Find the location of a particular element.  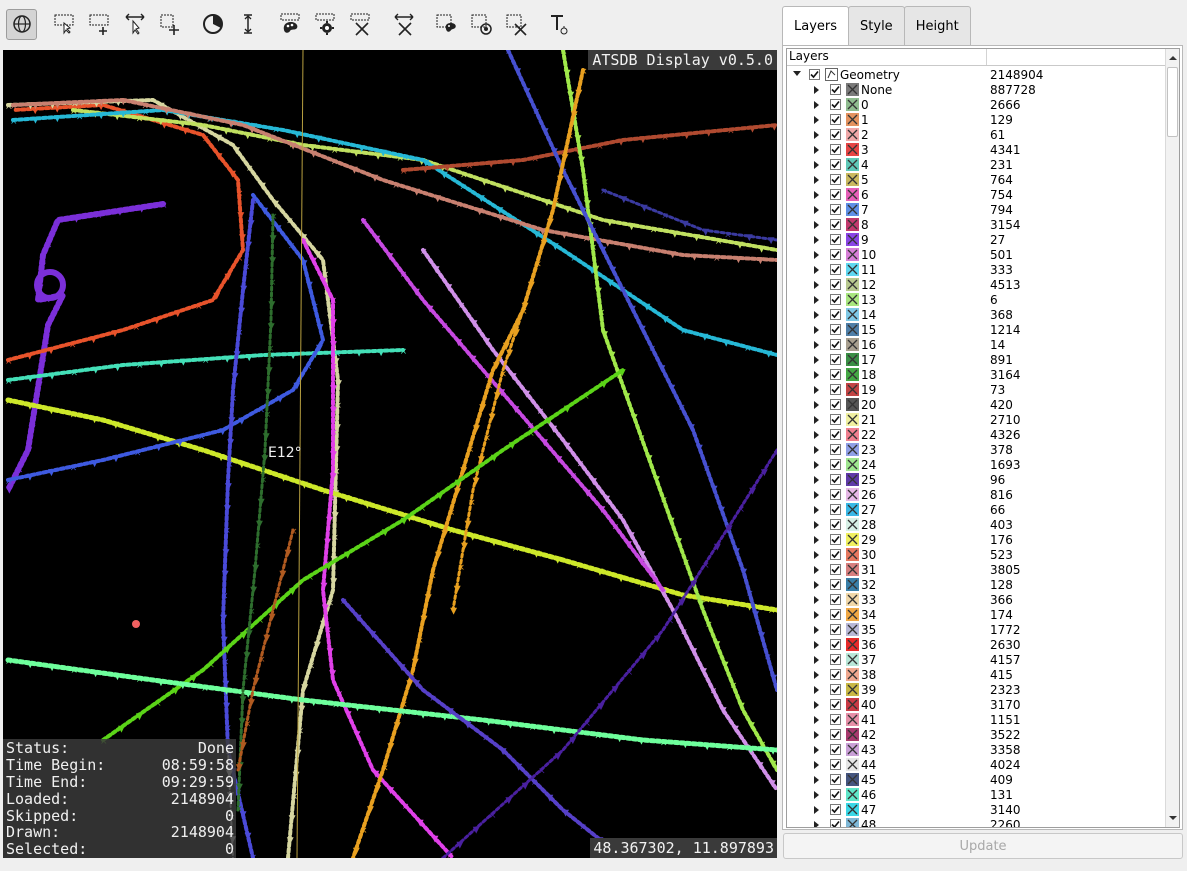

layer-row: 31 3805 is located at coordinates (976, 569).